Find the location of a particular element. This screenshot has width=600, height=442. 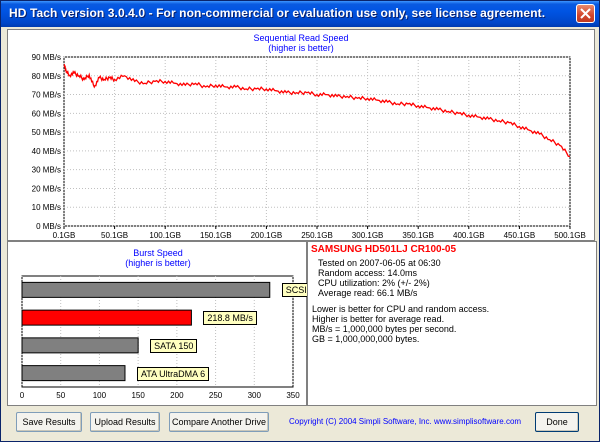

chart-title: Sequential Read Speed is located at coordinates (300, 38).